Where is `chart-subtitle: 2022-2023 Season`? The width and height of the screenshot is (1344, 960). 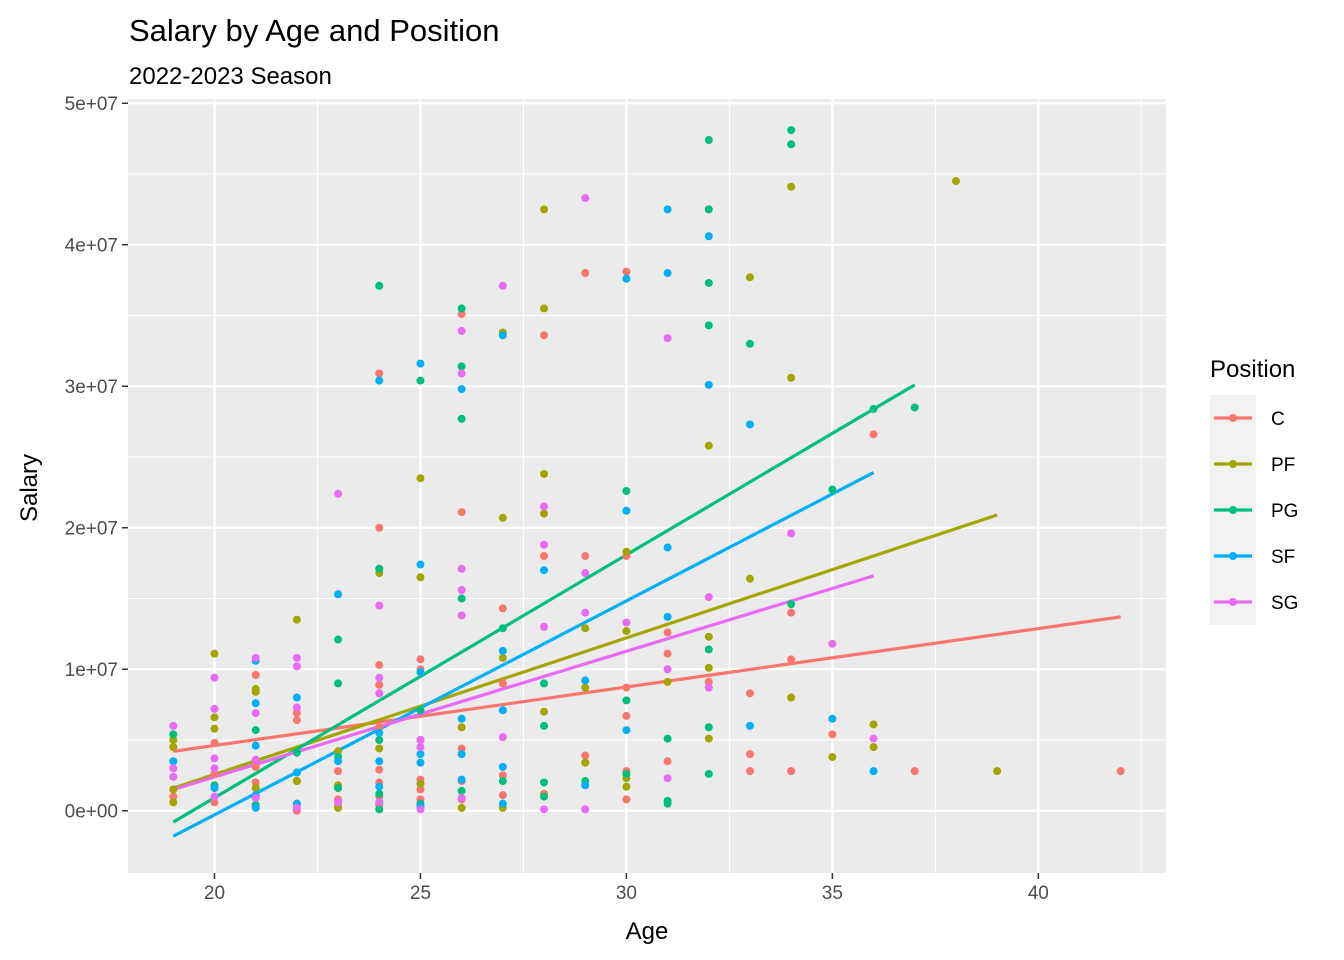
chart-subtitle: 2022-2023 Season is located at coordinates (230, 76).